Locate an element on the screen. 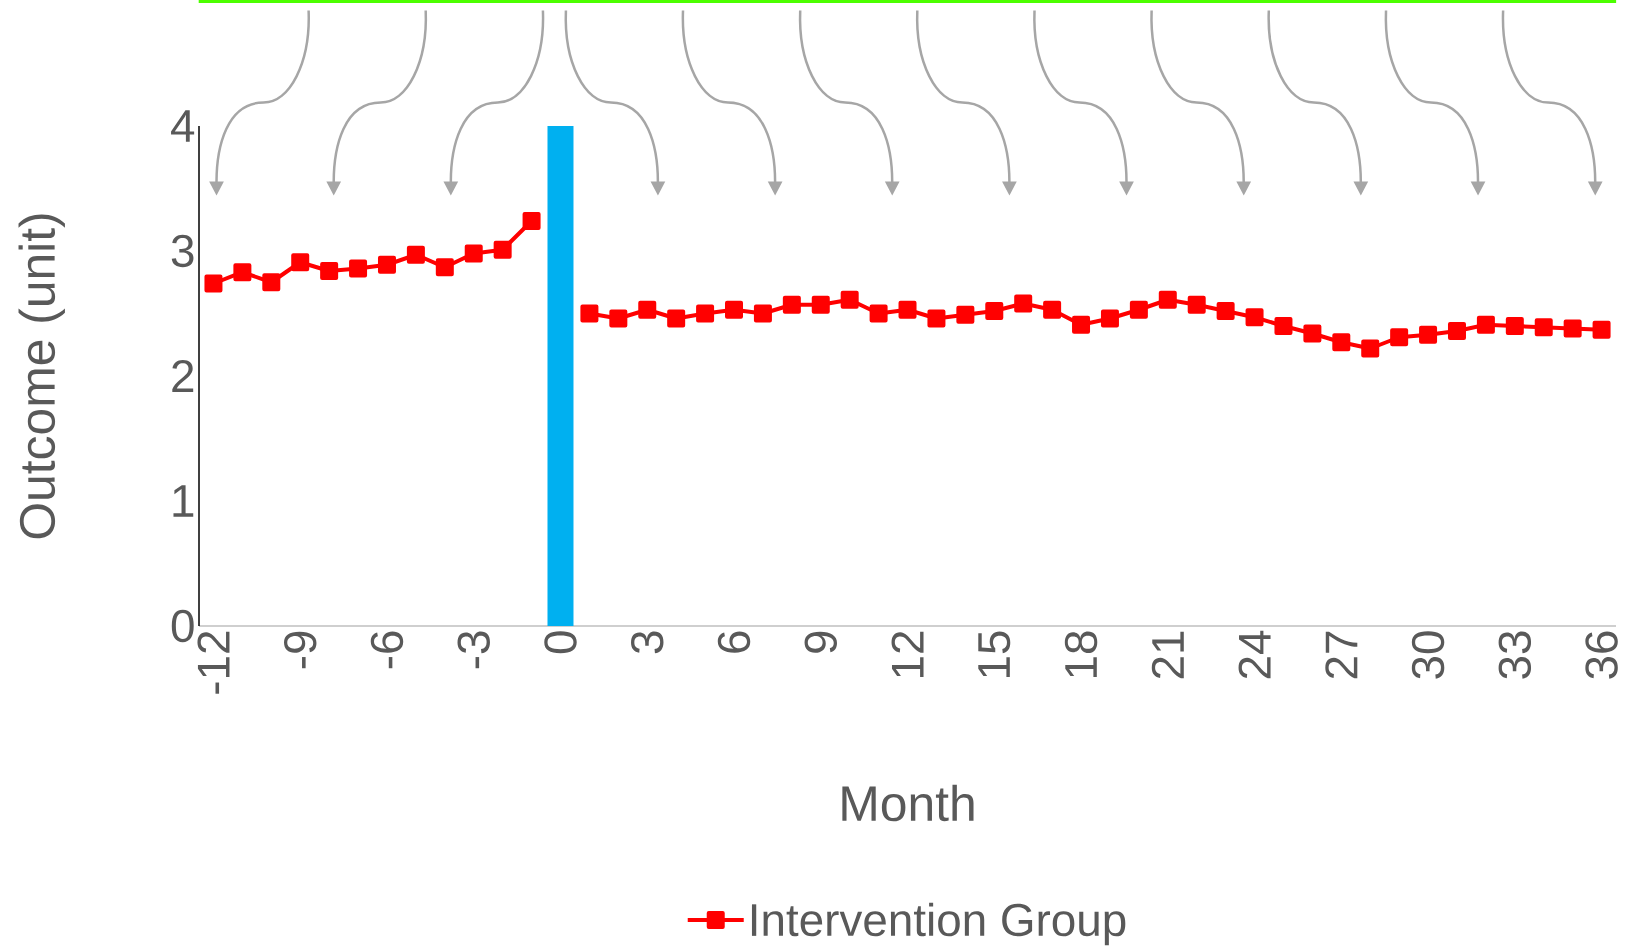 The image size is (1640, 948). x-tick-label: 21 is located at coordinates (1167, 655).